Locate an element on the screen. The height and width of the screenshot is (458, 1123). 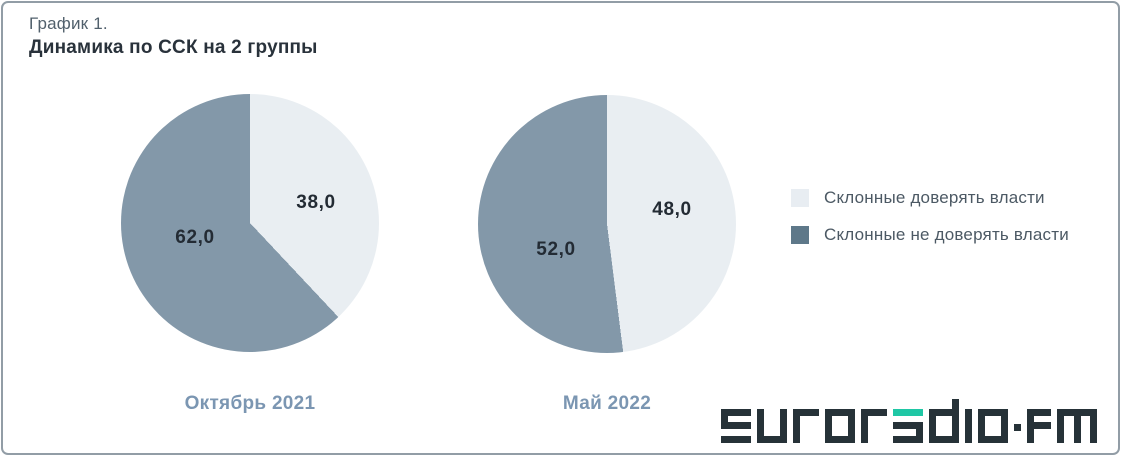
chart-header: График 1. Динамика по ССК на 2 группы is located at coordinates (173, 36).